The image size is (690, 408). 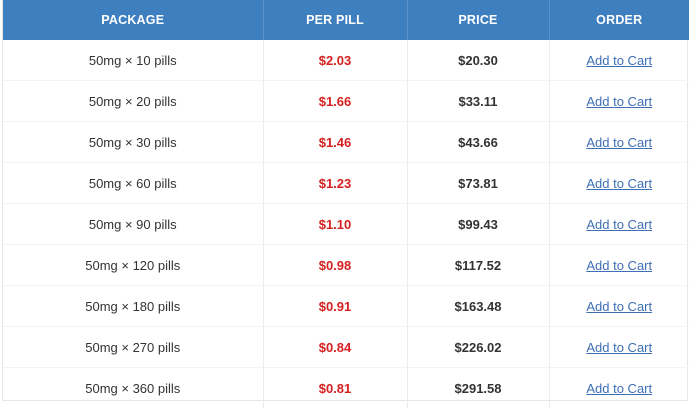 What do you see at coordinates (133, 20) in the screenshot?
I see `header-package: PACKAGE` at bounding box center [133, 20].